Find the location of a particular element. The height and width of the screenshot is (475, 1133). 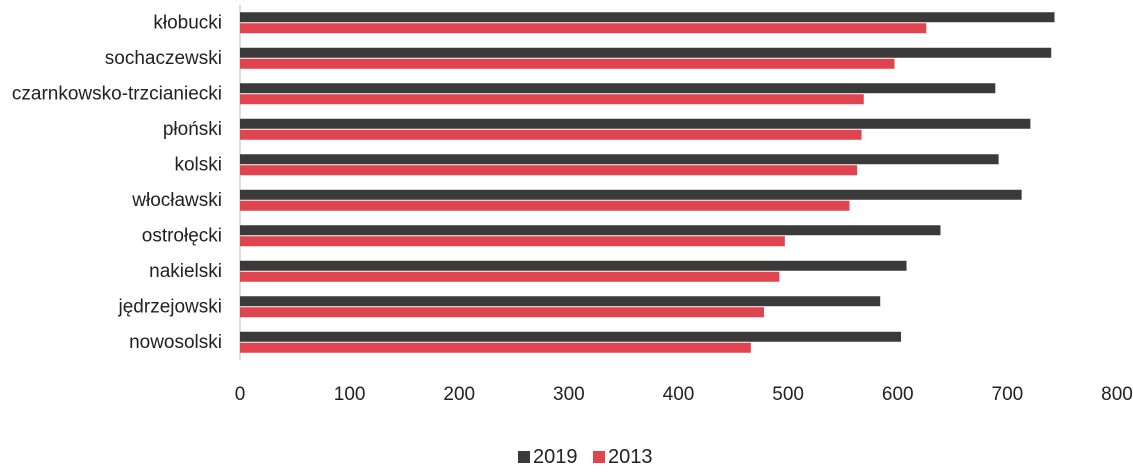

category-label: nakielski is located at coordinates (185, 271).